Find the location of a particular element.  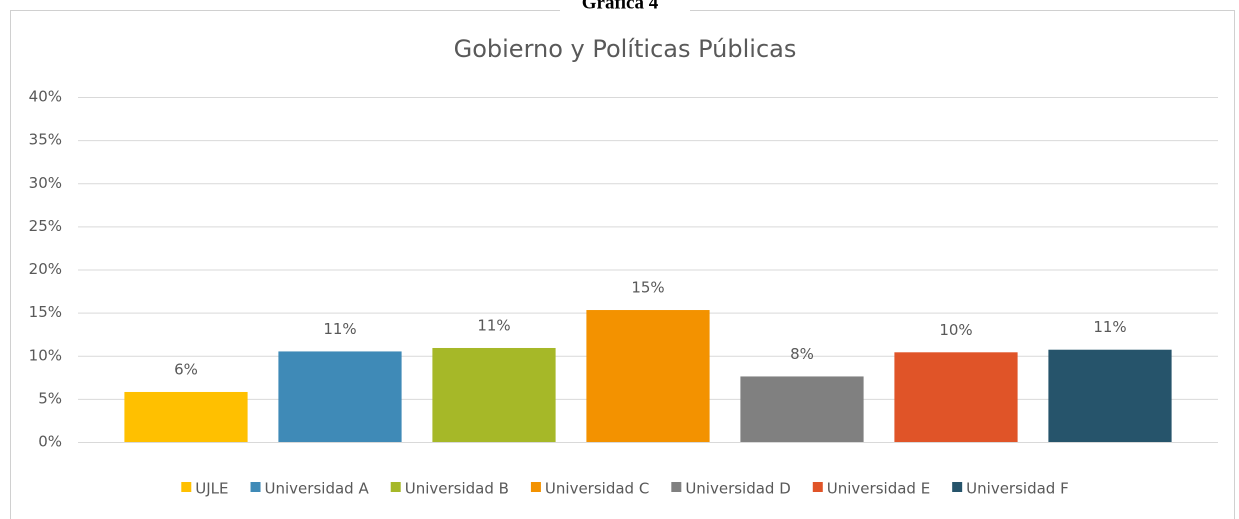

chart-title: Gobierno y Políticas Públicas is located at coordinates (625, 49).